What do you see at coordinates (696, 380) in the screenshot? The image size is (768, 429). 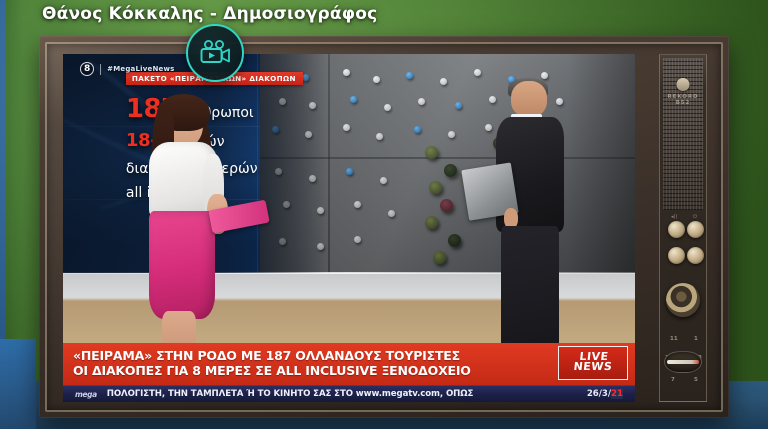 I see `dial-number-5: 5` at bounding box center [696, 380].